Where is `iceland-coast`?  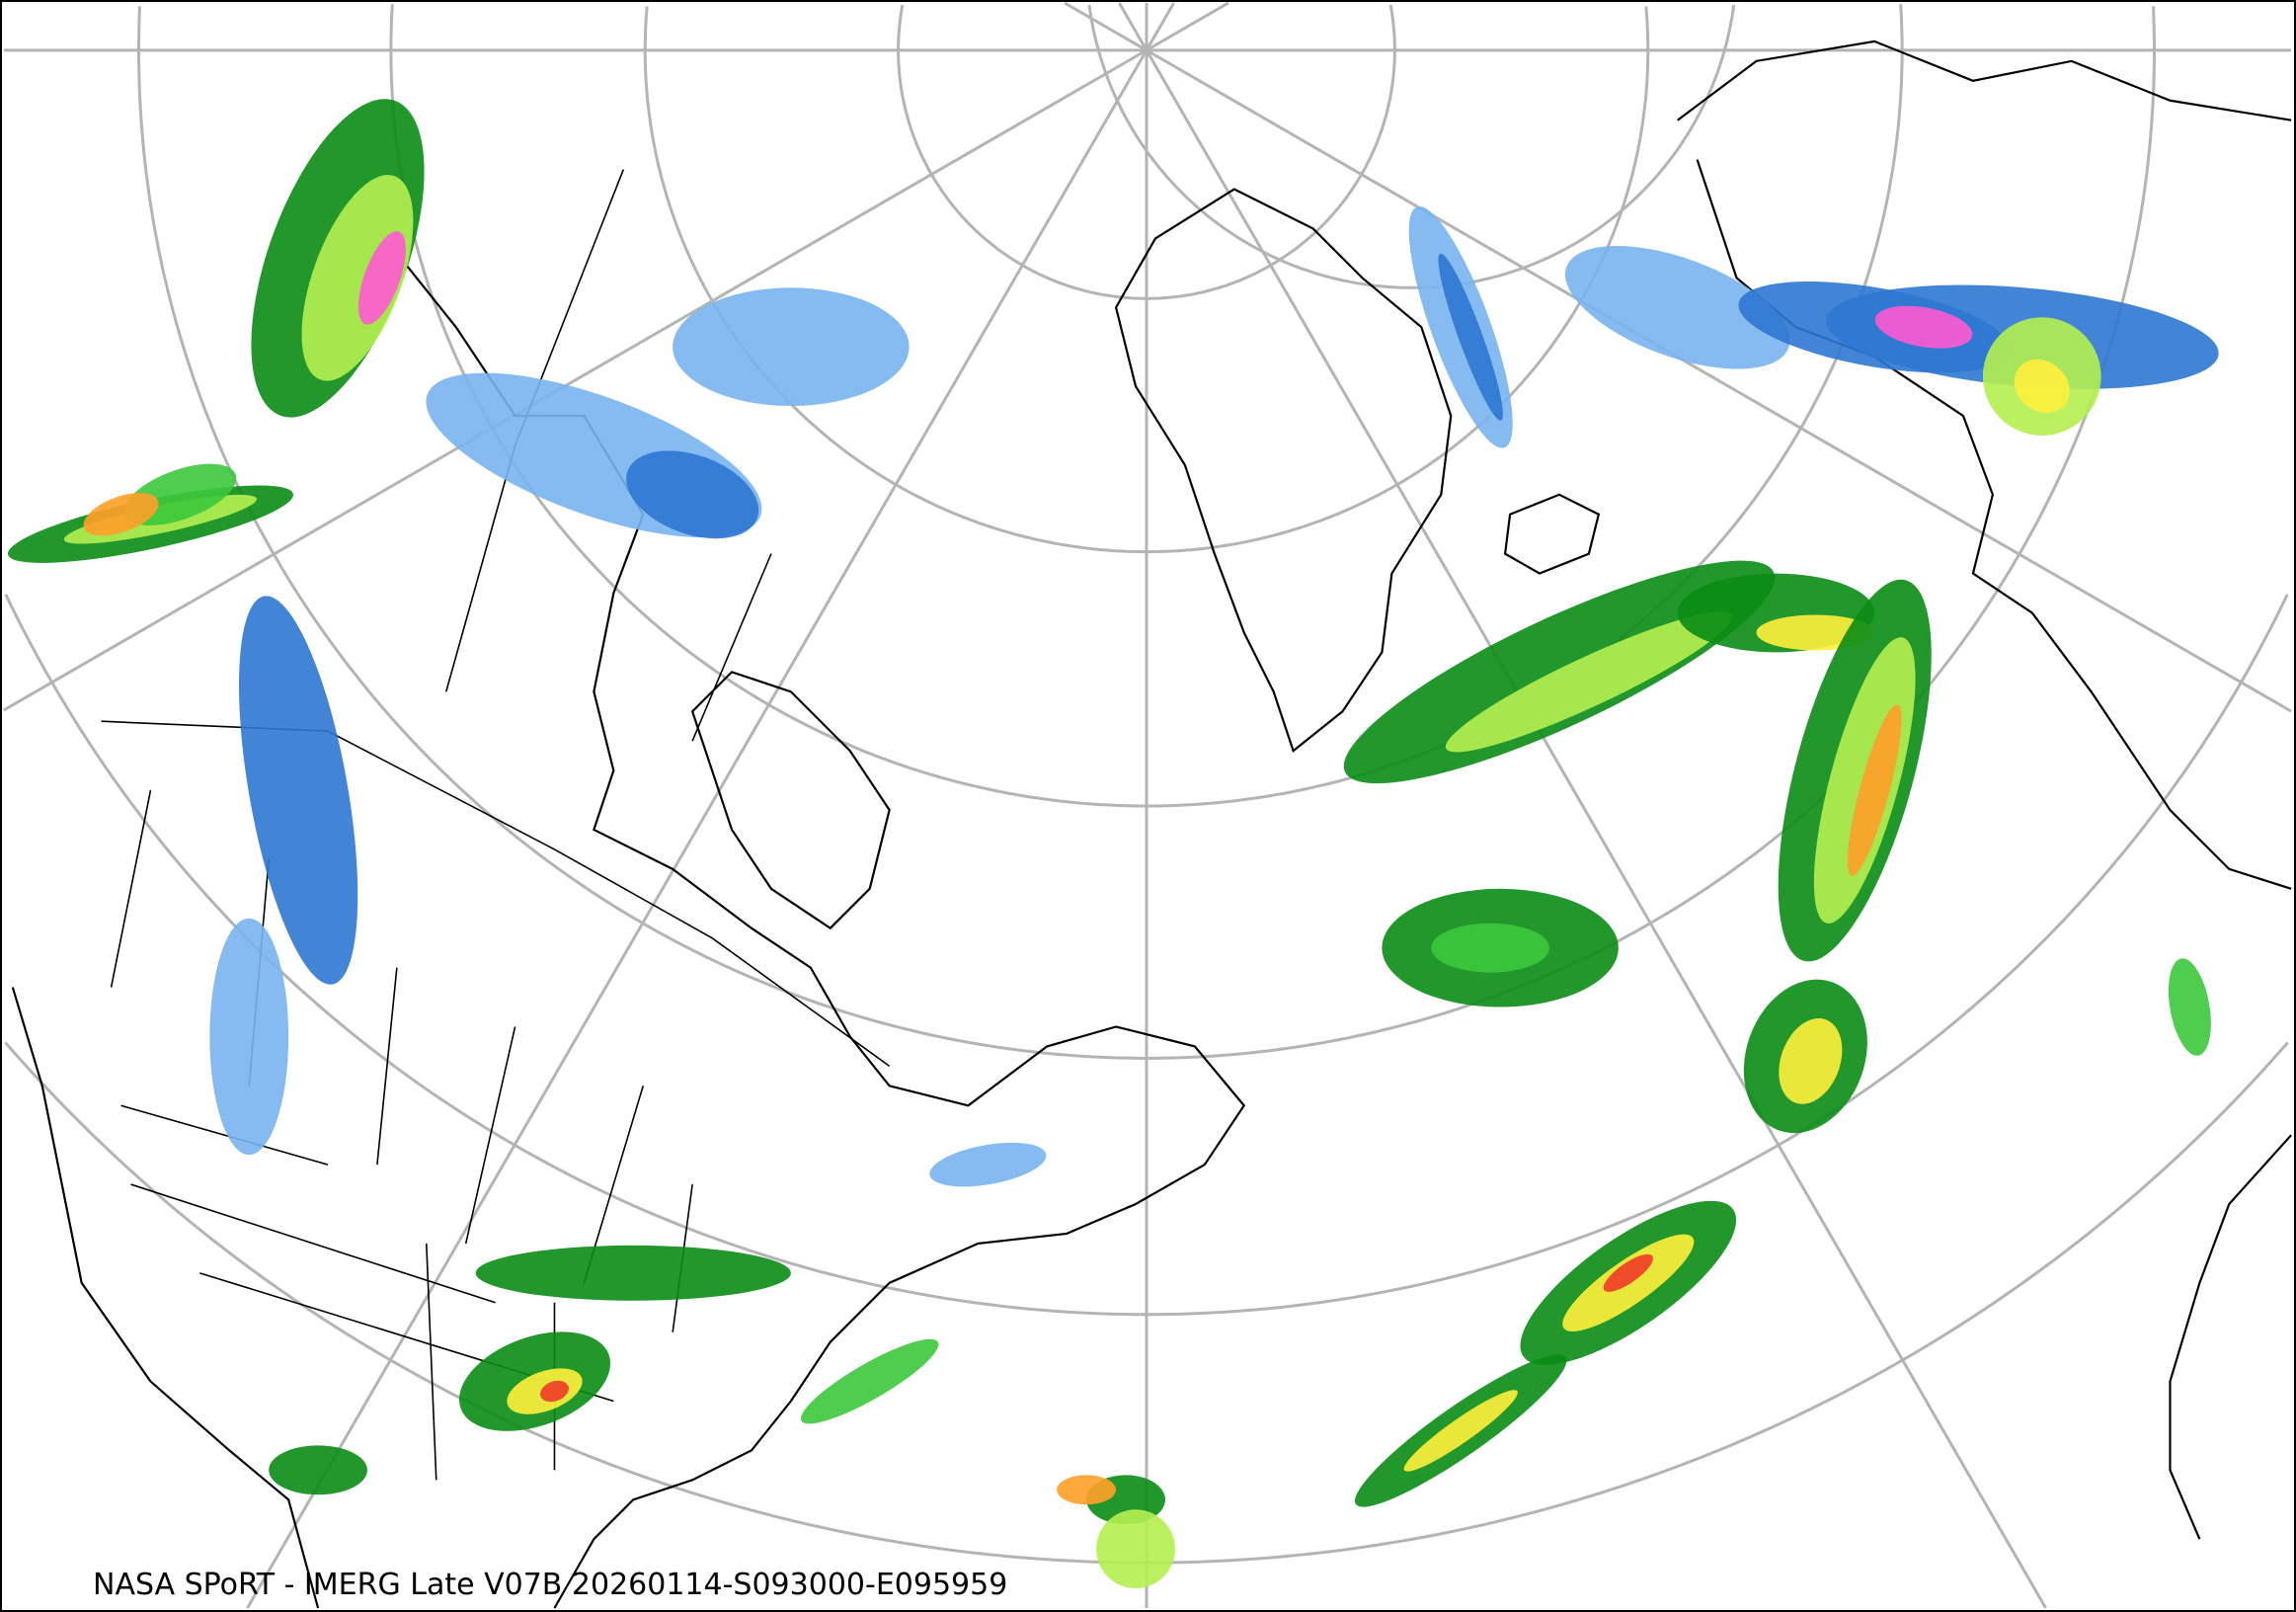 iceland-coast is located at coordinates (1552, 534).